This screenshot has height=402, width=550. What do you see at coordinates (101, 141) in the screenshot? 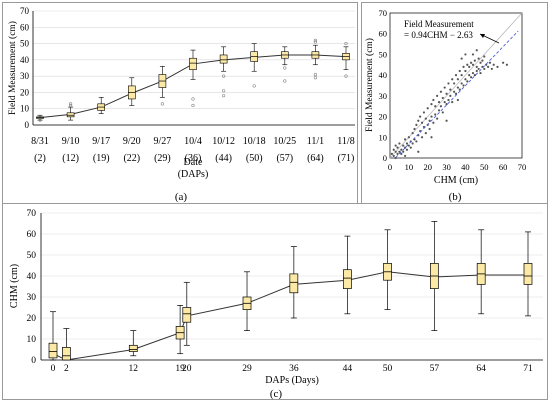
I see `x-tick-label-a: 9/17` at bounding box center [101, 141].